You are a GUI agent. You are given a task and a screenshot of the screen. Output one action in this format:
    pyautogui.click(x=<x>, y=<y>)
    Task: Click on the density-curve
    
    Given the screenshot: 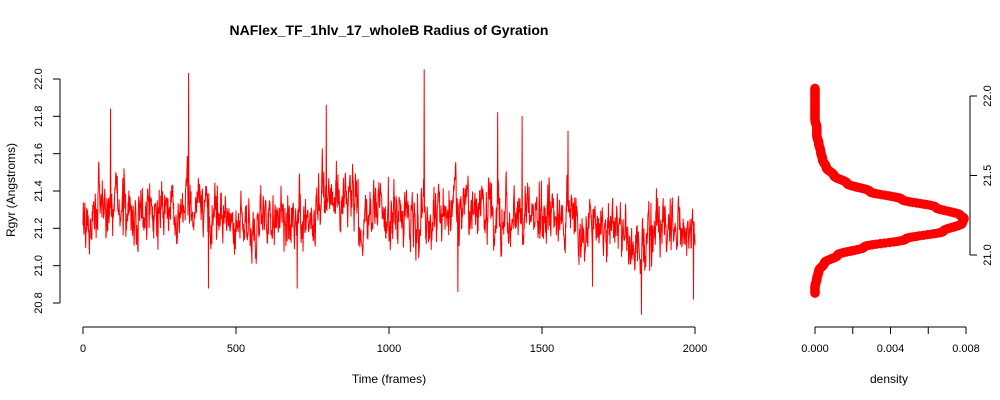 What is the action you would take?
    pyautogui.click(x=889, y=190)
    